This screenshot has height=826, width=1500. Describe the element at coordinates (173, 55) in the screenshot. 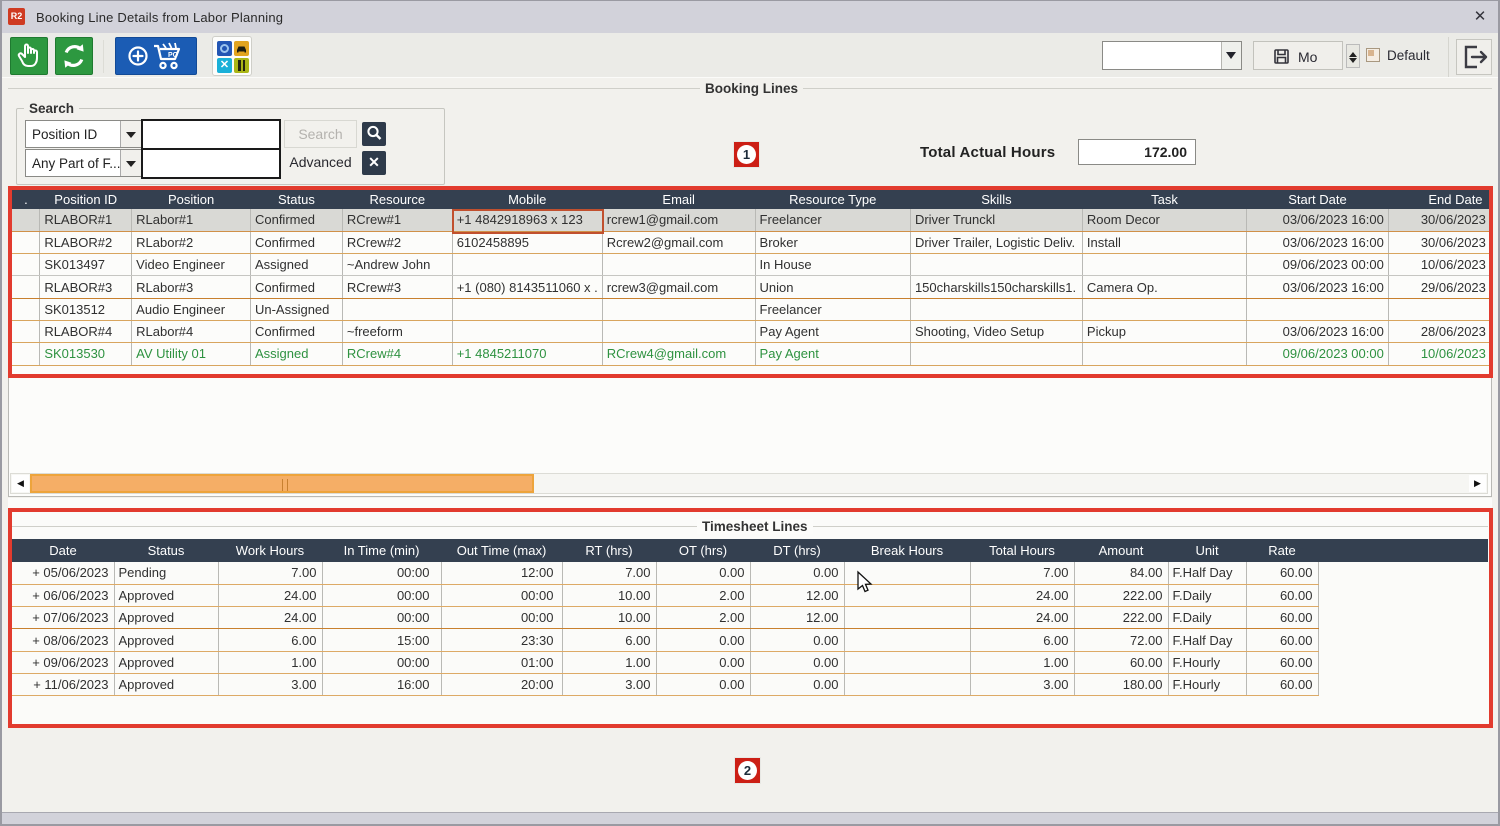

I see `svg-text: PO` at that location.